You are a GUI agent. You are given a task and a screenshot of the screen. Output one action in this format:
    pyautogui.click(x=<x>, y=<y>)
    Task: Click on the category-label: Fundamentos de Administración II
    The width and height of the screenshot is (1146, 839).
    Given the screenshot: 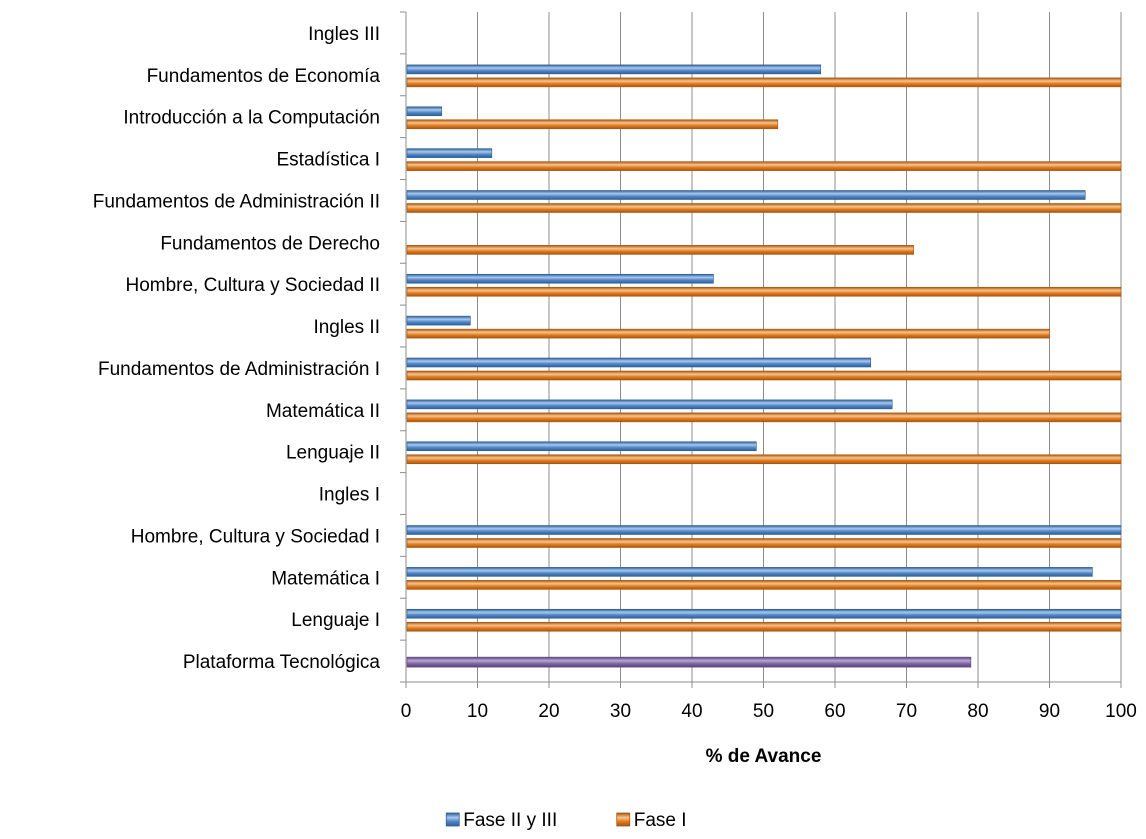 What is the action you would take?
    pyautogui.click(x=236, y=201)
    